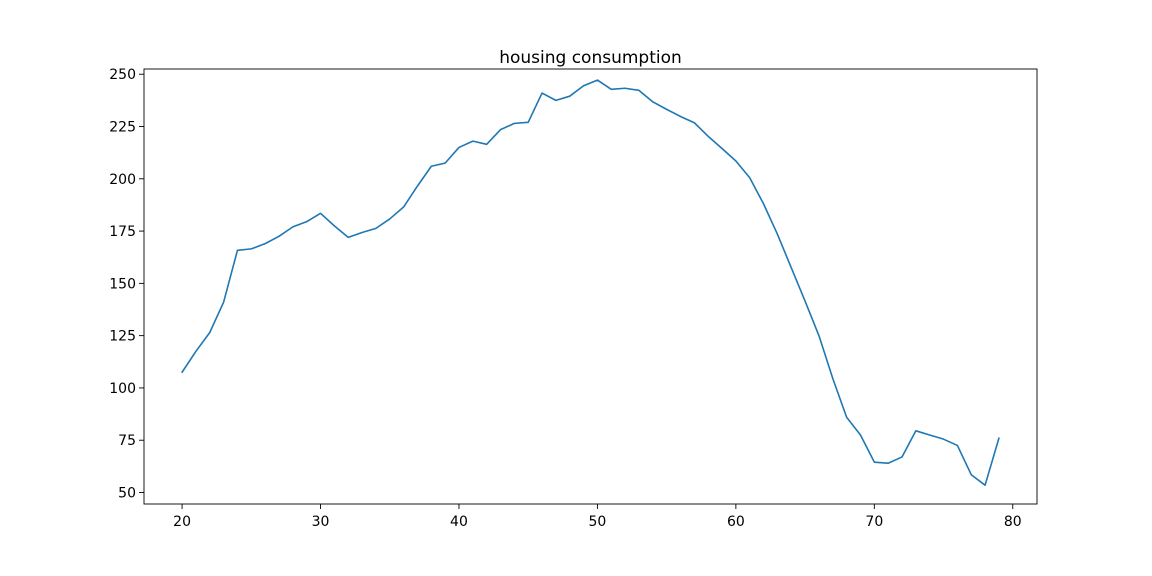 This screenshot has width=1152, height=576. Describe the element at coordinates (127, 441) in the screenshot. I see `y-tick-label: 75` at that location.